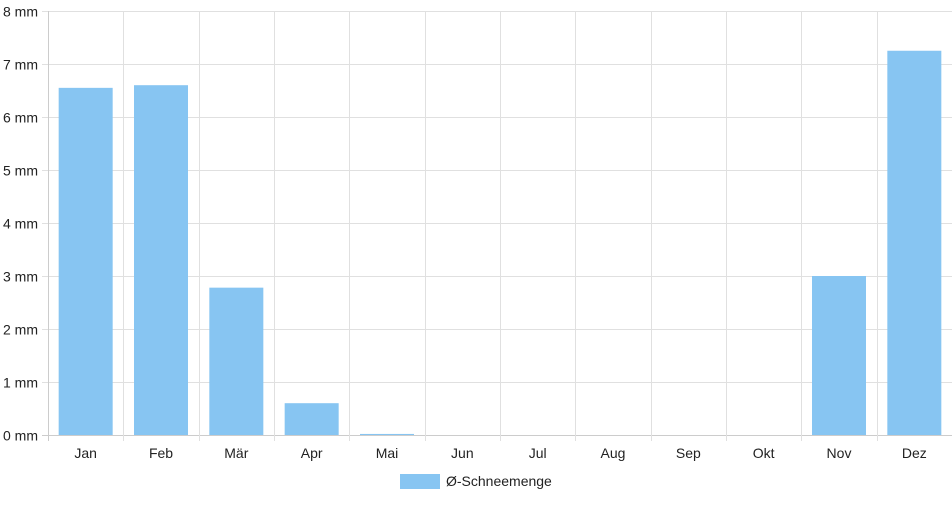 This screenshot has width=952, height=505. I want to click on x-tick-label: Apr, so click(312, 453).